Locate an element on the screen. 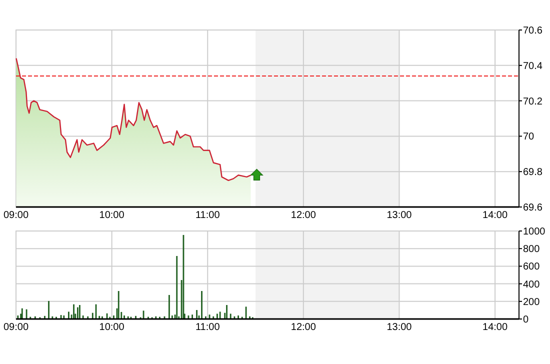 Image resolution: width=550 pixels, height=364 pixels. y-tick-label: 70.4 is located at coordinates (533, 66).